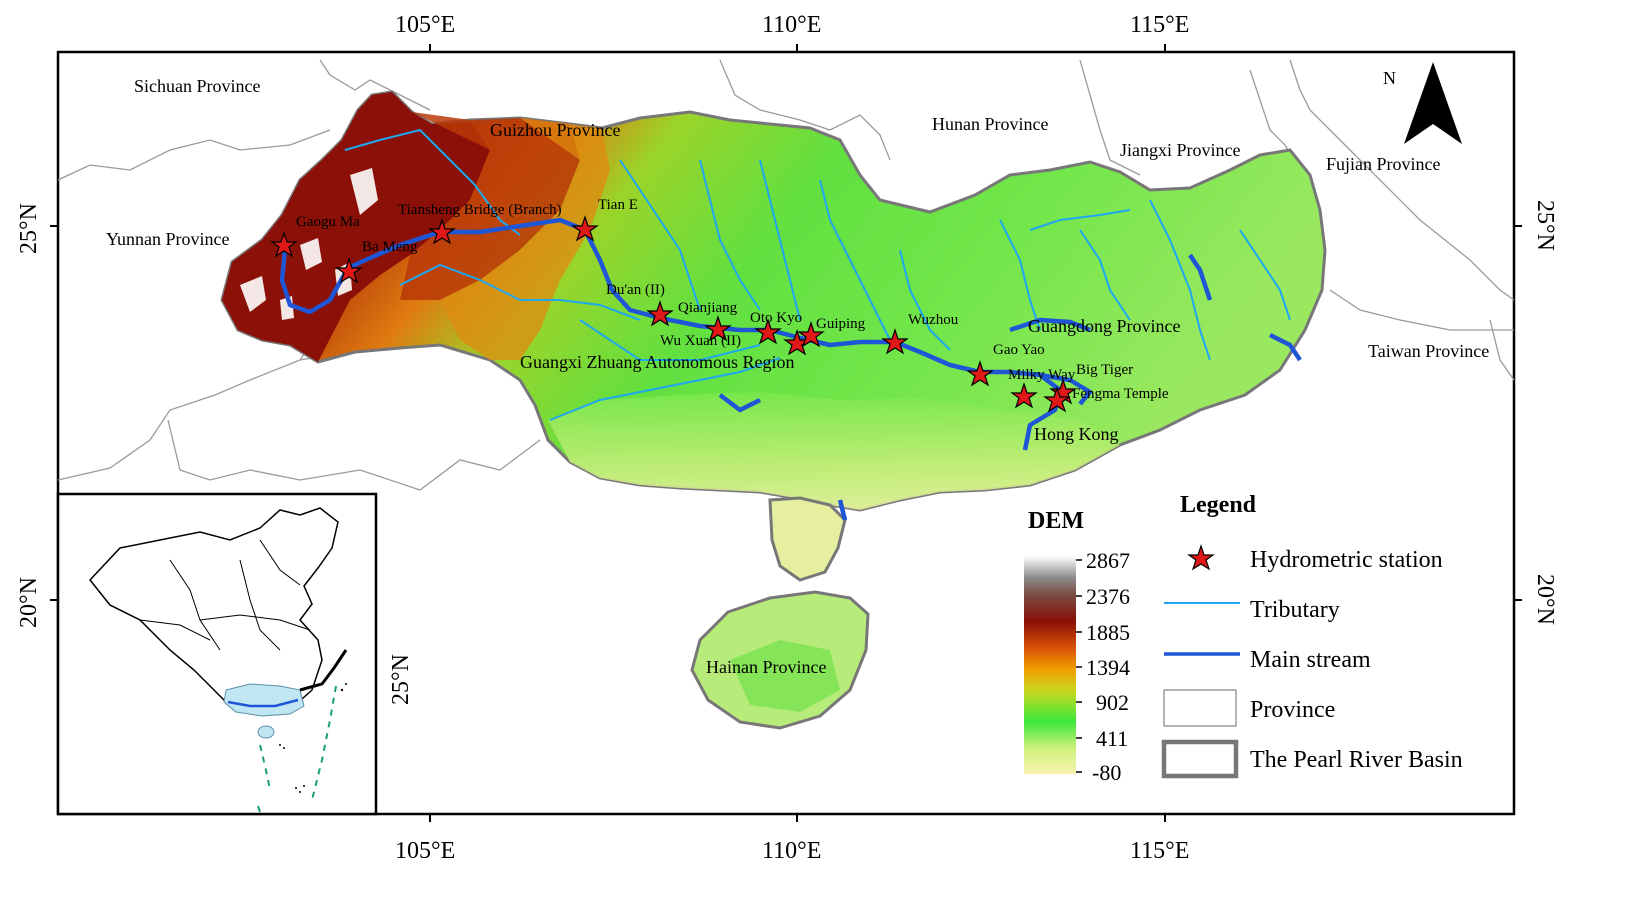 Image resolution: width=1643 pixels, height=912 pixels. I want to click on label-jiangxi: Jiangxi Province, so click(1180, 150).